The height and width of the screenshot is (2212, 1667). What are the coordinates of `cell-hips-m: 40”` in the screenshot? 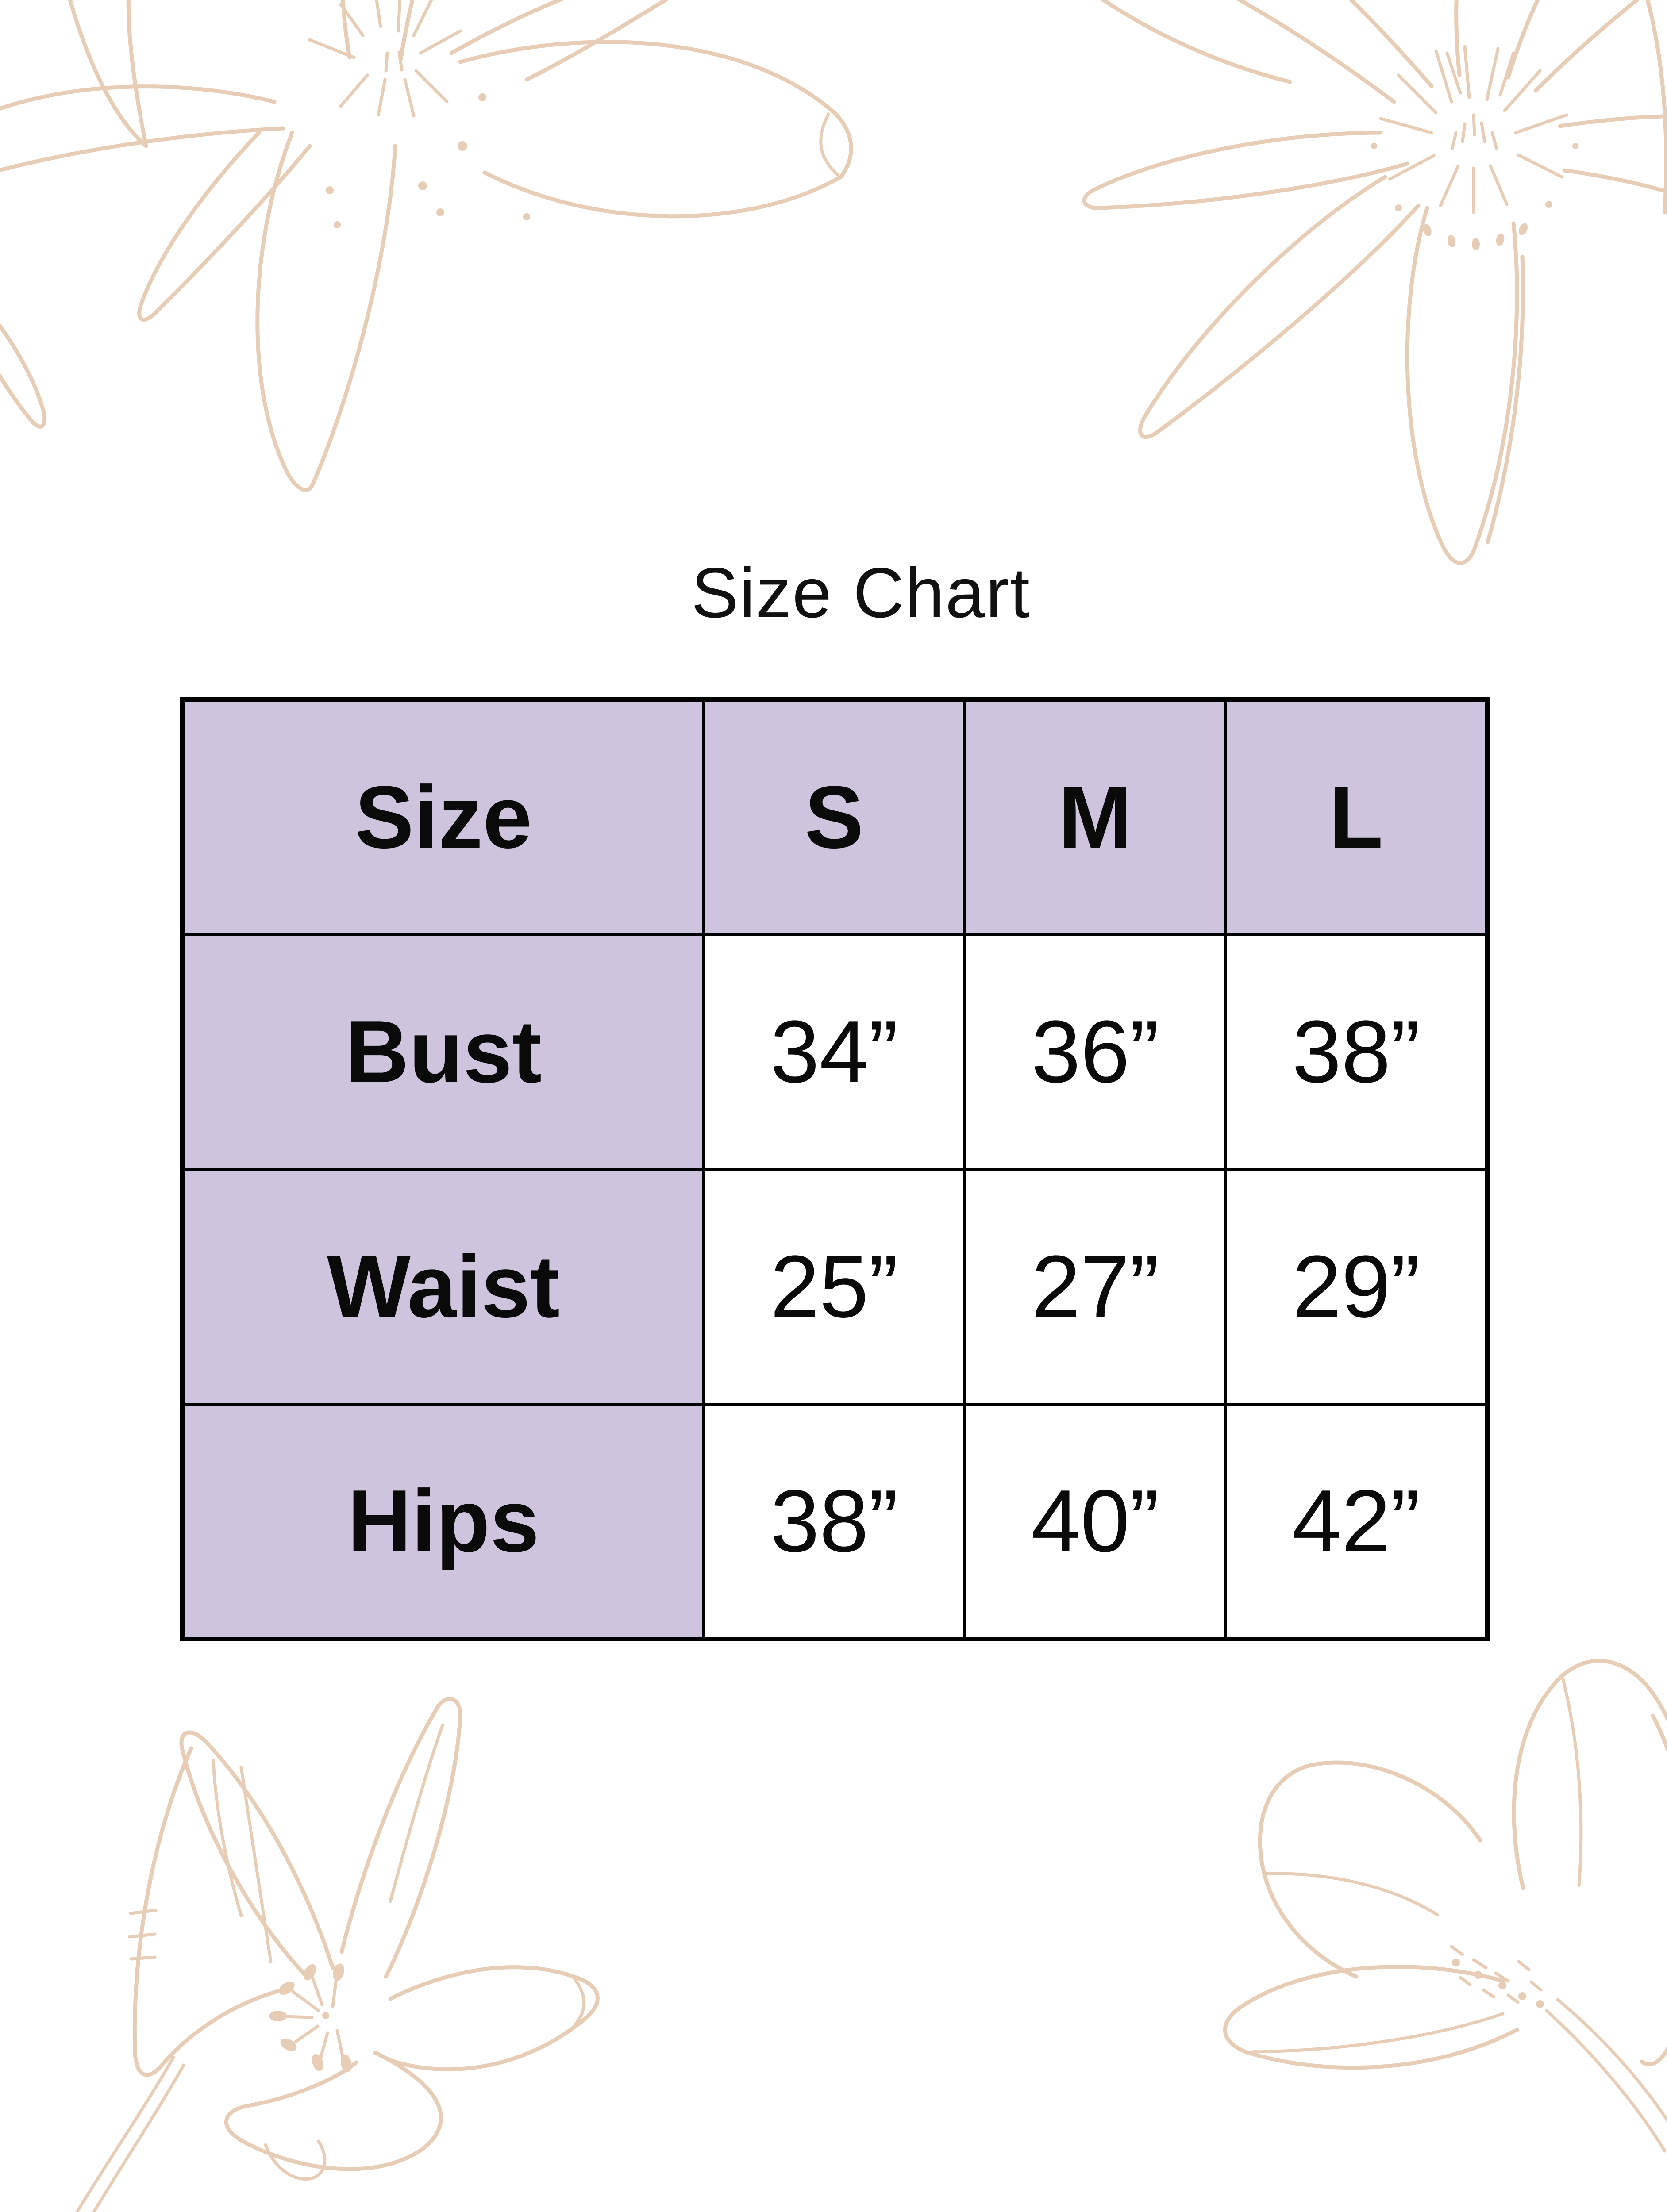 It's located at (1095, 1521).